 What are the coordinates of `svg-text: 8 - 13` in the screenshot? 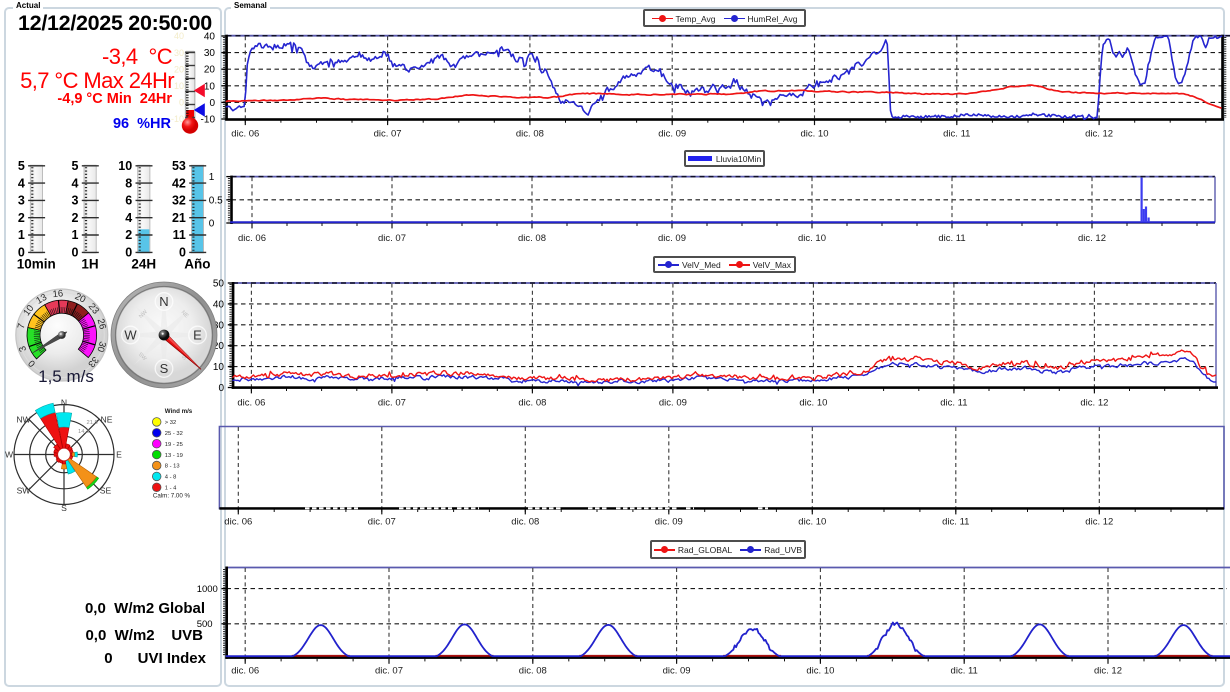 It's located at (172, 467).